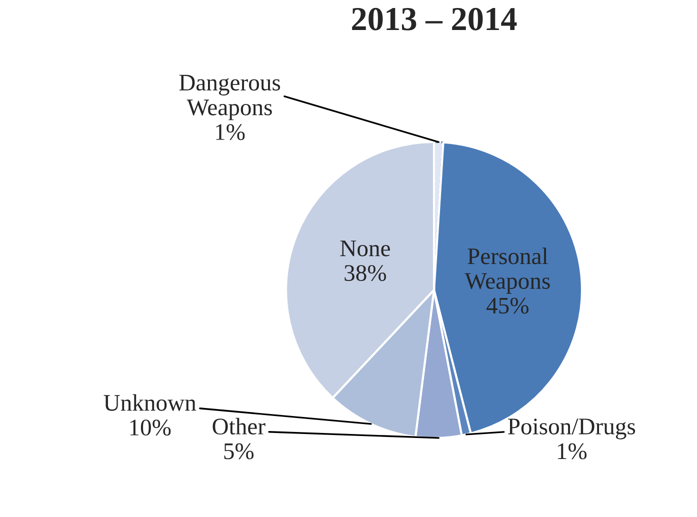 The height and width of the screenshot is (517, 697). What do you see at coordinates (507, 271) in the screenshot?
I see `slice-label: Personal Weapons` at bounding box center [507, 271].